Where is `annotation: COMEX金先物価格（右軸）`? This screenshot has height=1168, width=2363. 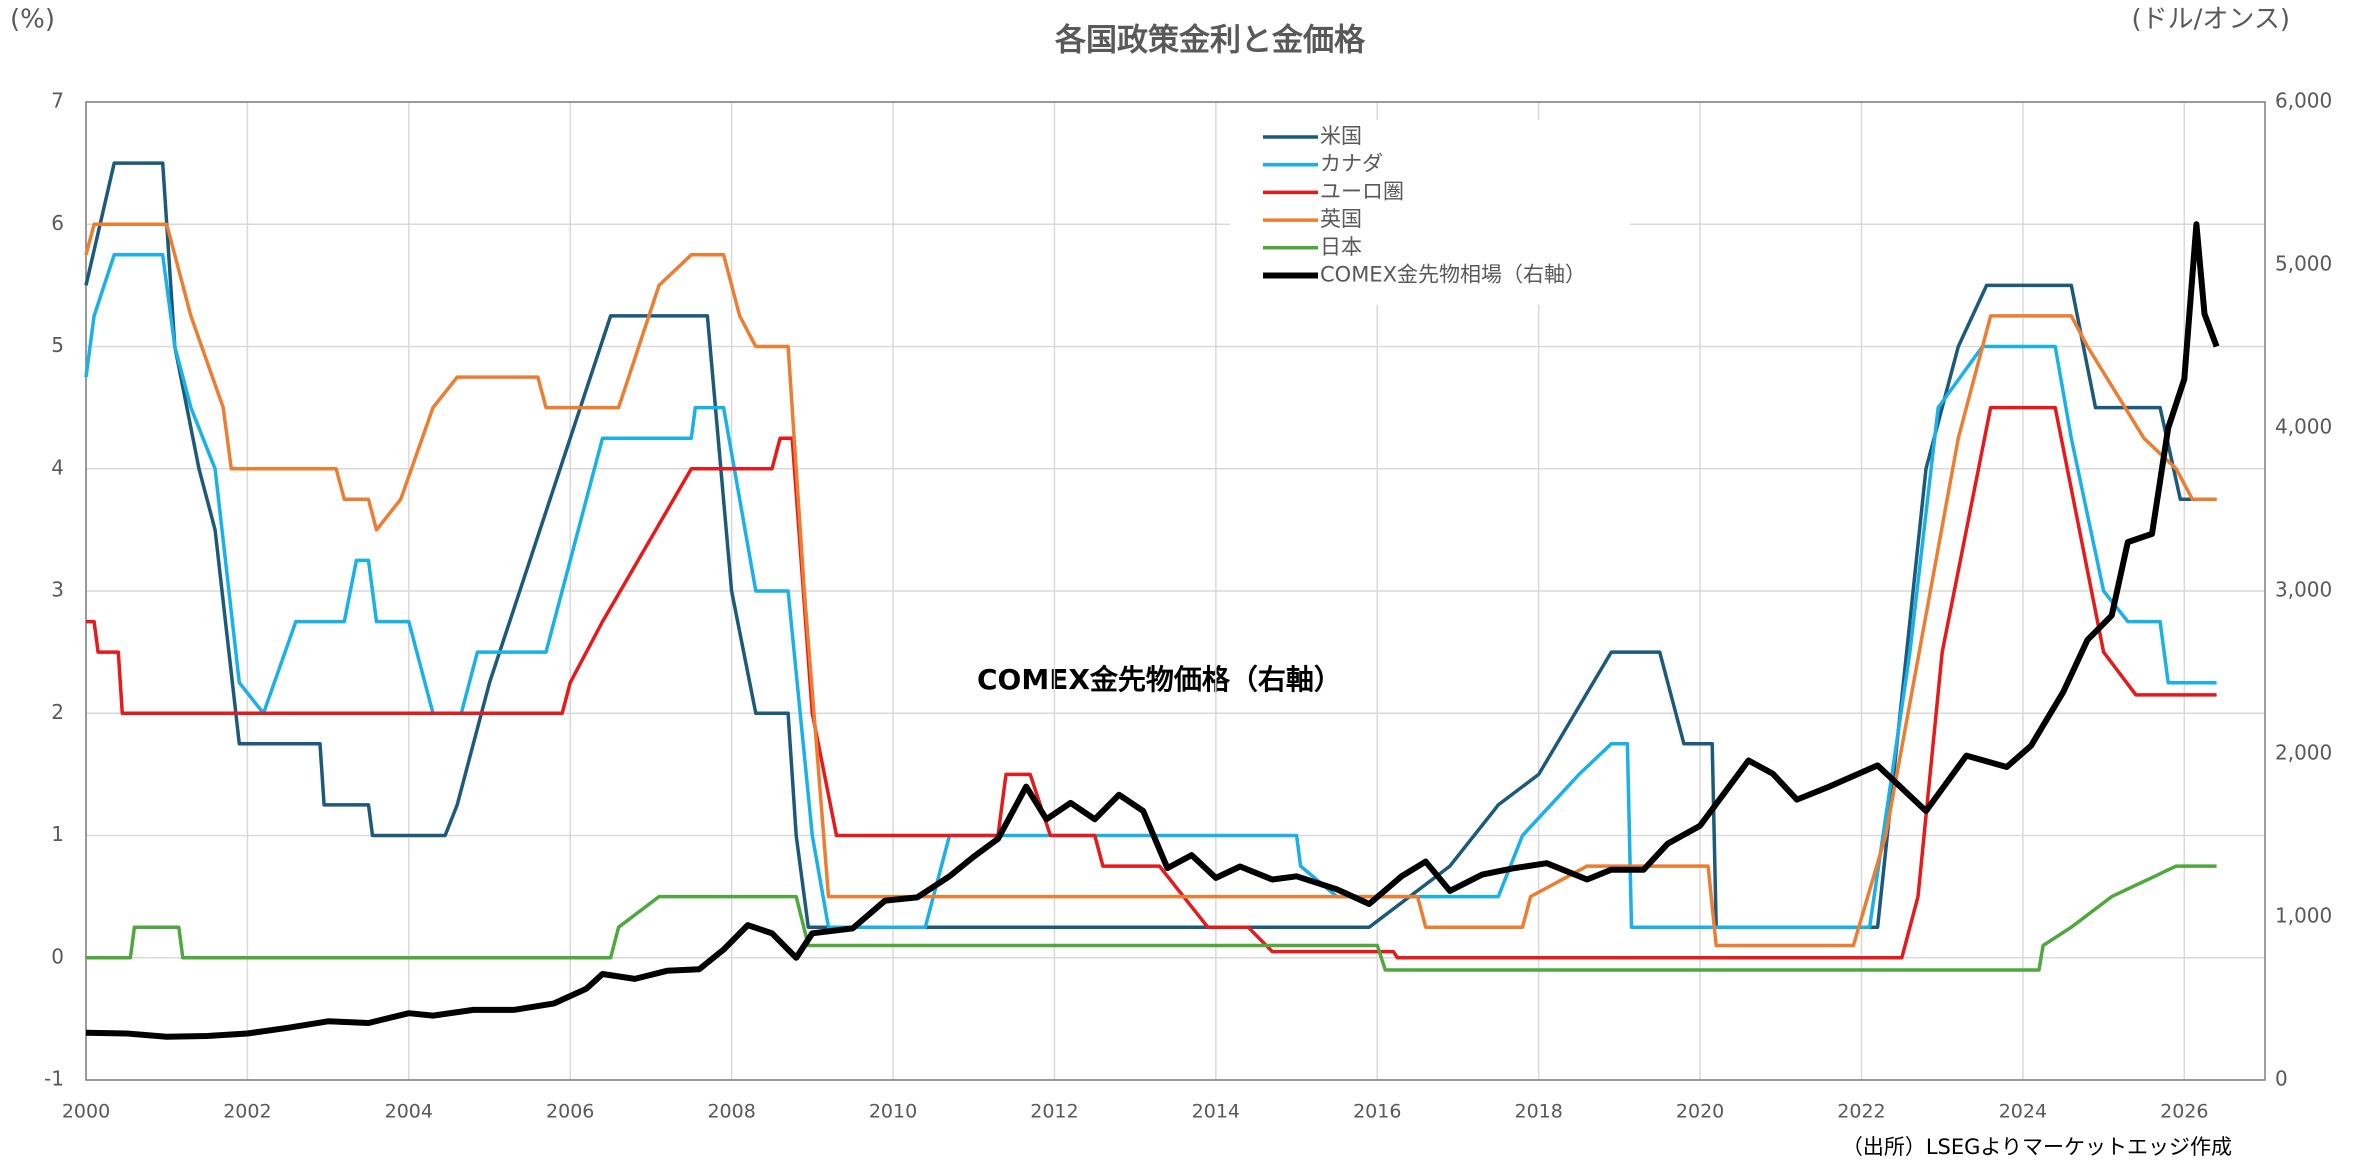 annotation: COMEX金先物価格（右軸） is located at coordinates (1159, 679).